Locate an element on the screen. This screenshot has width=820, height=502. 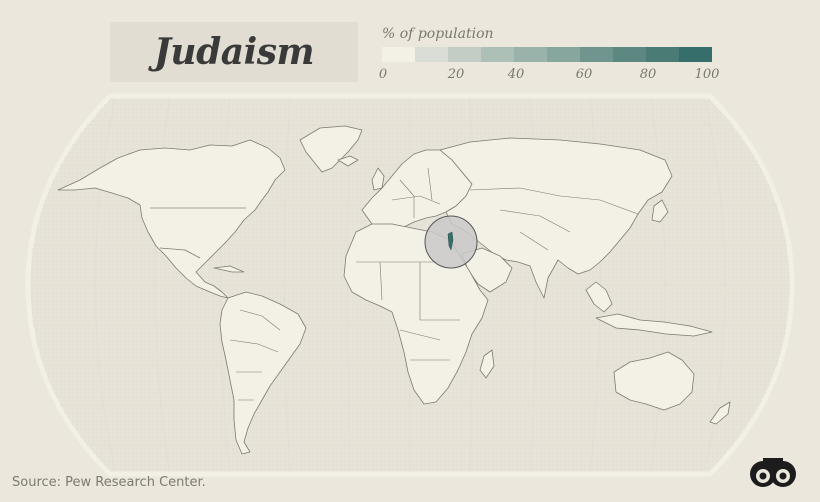
africa-borders is located at coordinates (408, 311).